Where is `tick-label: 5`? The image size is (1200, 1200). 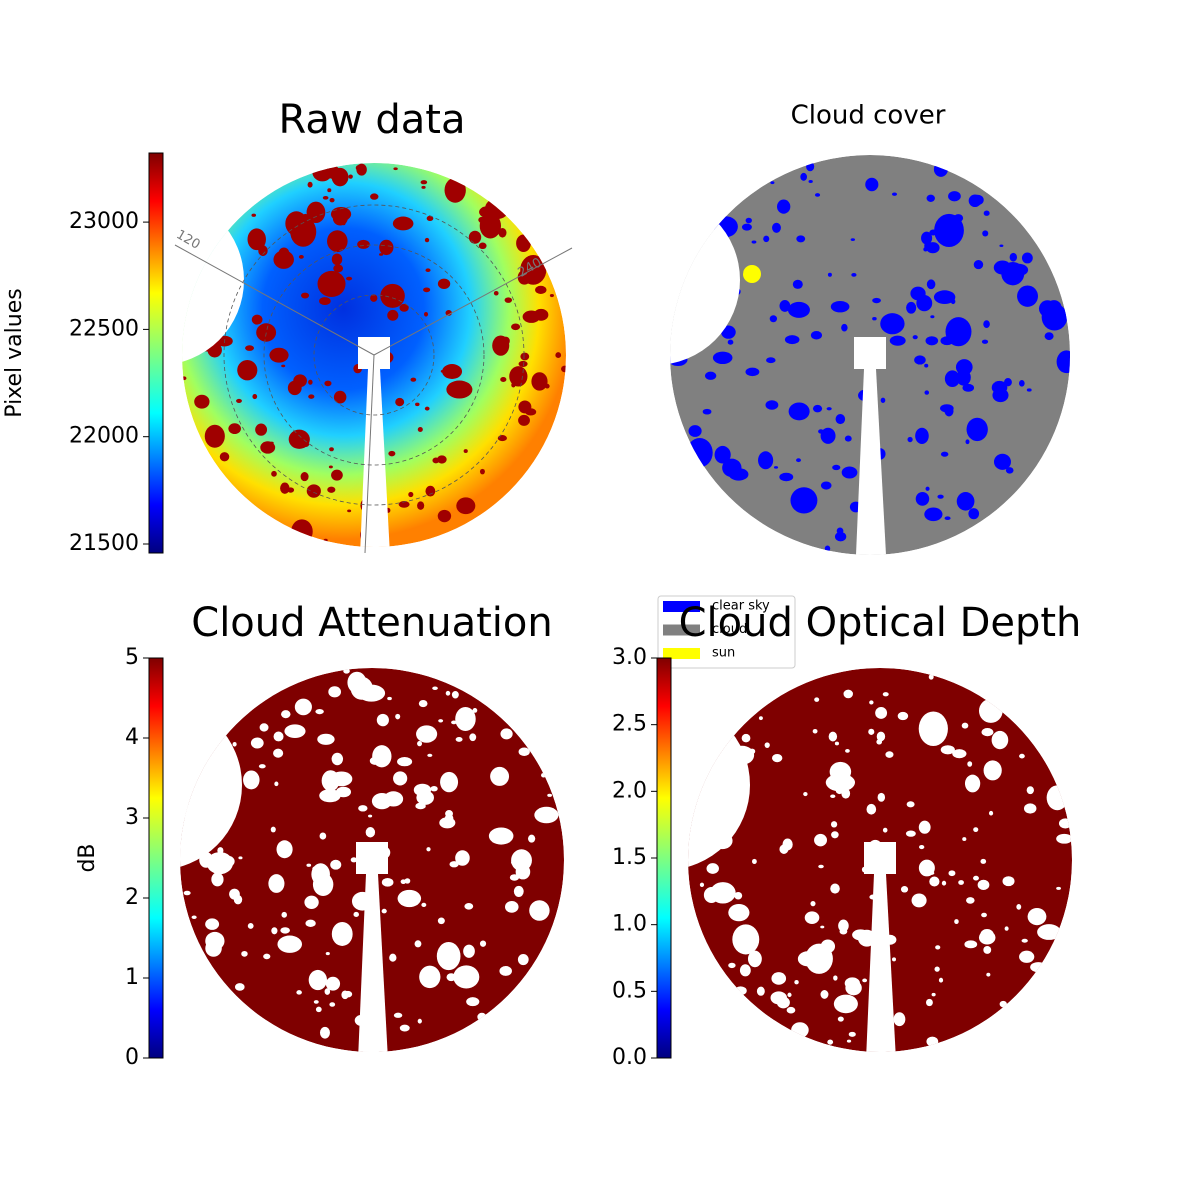
tick-label: 5 is located at coordinates (132, 657).